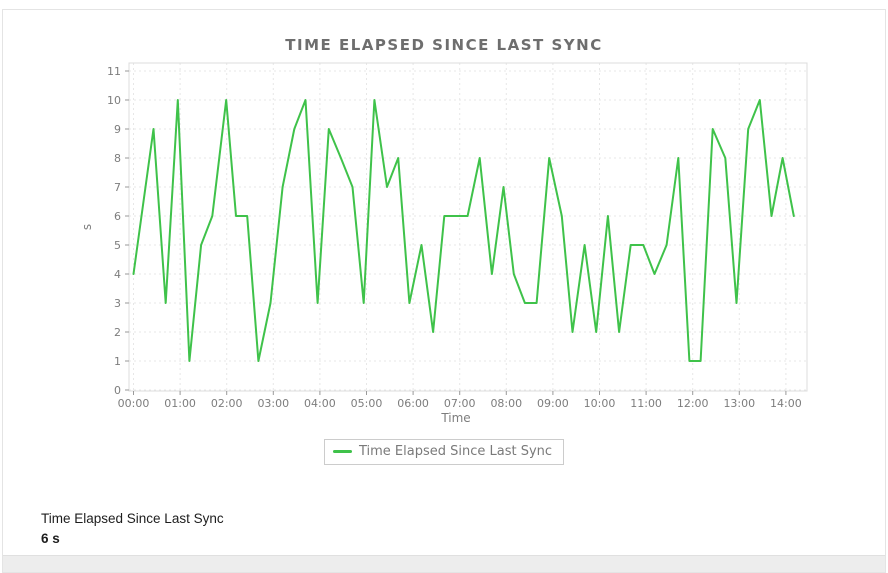 This screenshot has height=573, width=888. What do you see at coordinates (117, 187) in the screenshot?
I see `svg-text: 7` at bounding box center [117, 187].